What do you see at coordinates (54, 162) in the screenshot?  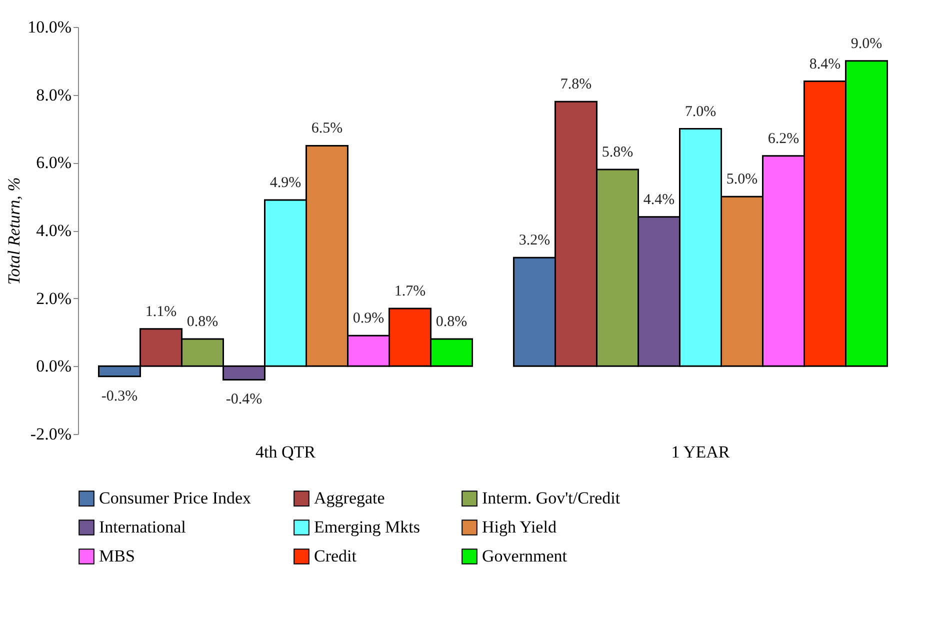 I see `y-tick-label: 6.0%` at bounding box center [54, 162].